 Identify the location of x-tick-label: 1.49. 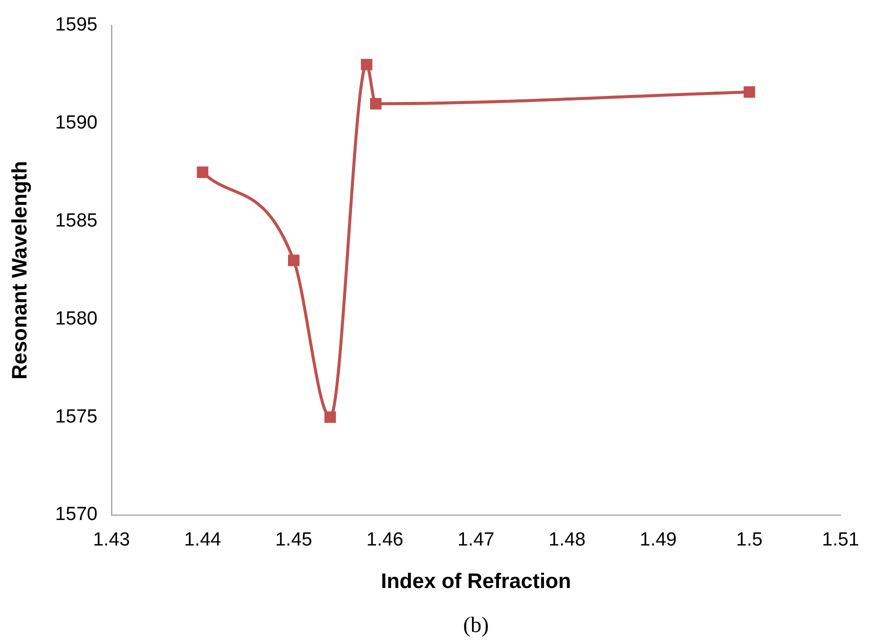
(658, 540).